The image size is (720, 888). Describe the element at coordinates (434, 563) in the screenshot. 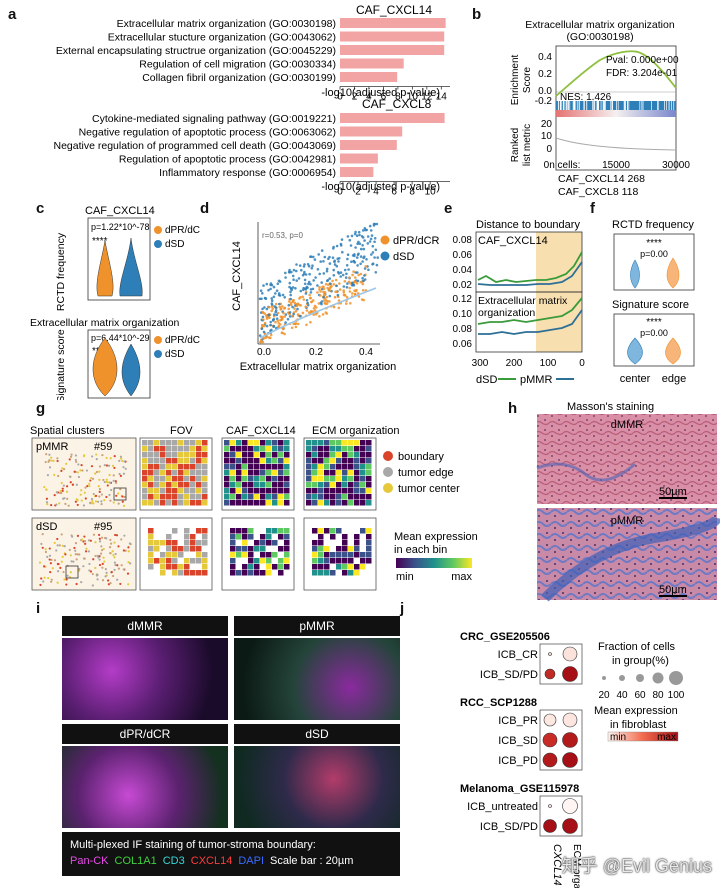

I see `g-scale-bar` at that location.